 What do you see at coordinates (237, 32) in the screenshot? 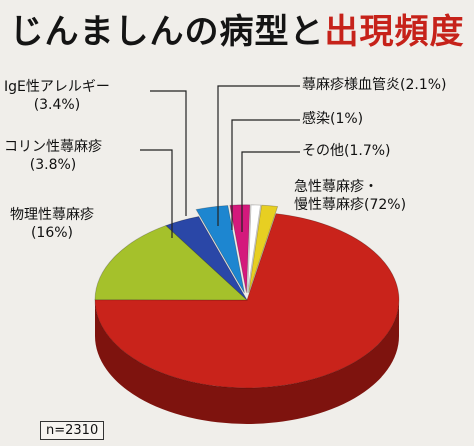
I see `chart-title: じんましんの病型と出現頻度` at bounding box center [237, 32].